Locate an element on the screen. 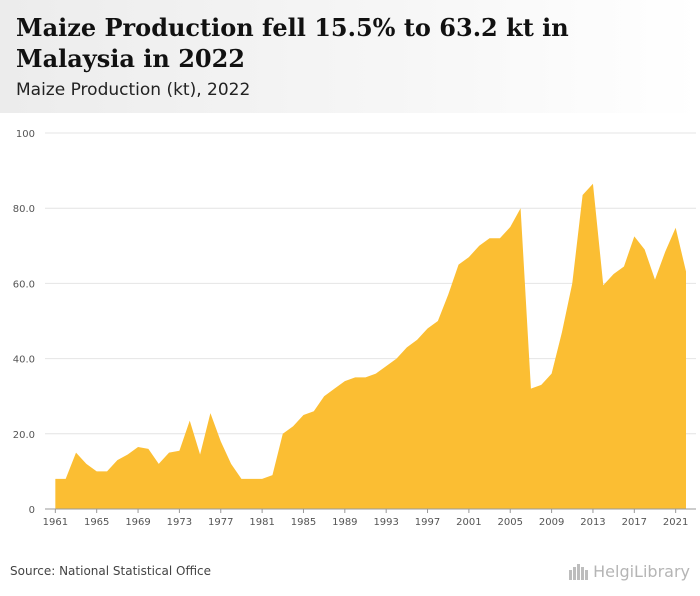 The height and width of the screenshot is (596, 700). x-tick-label: 2001 is located at coordinates (468, 522).